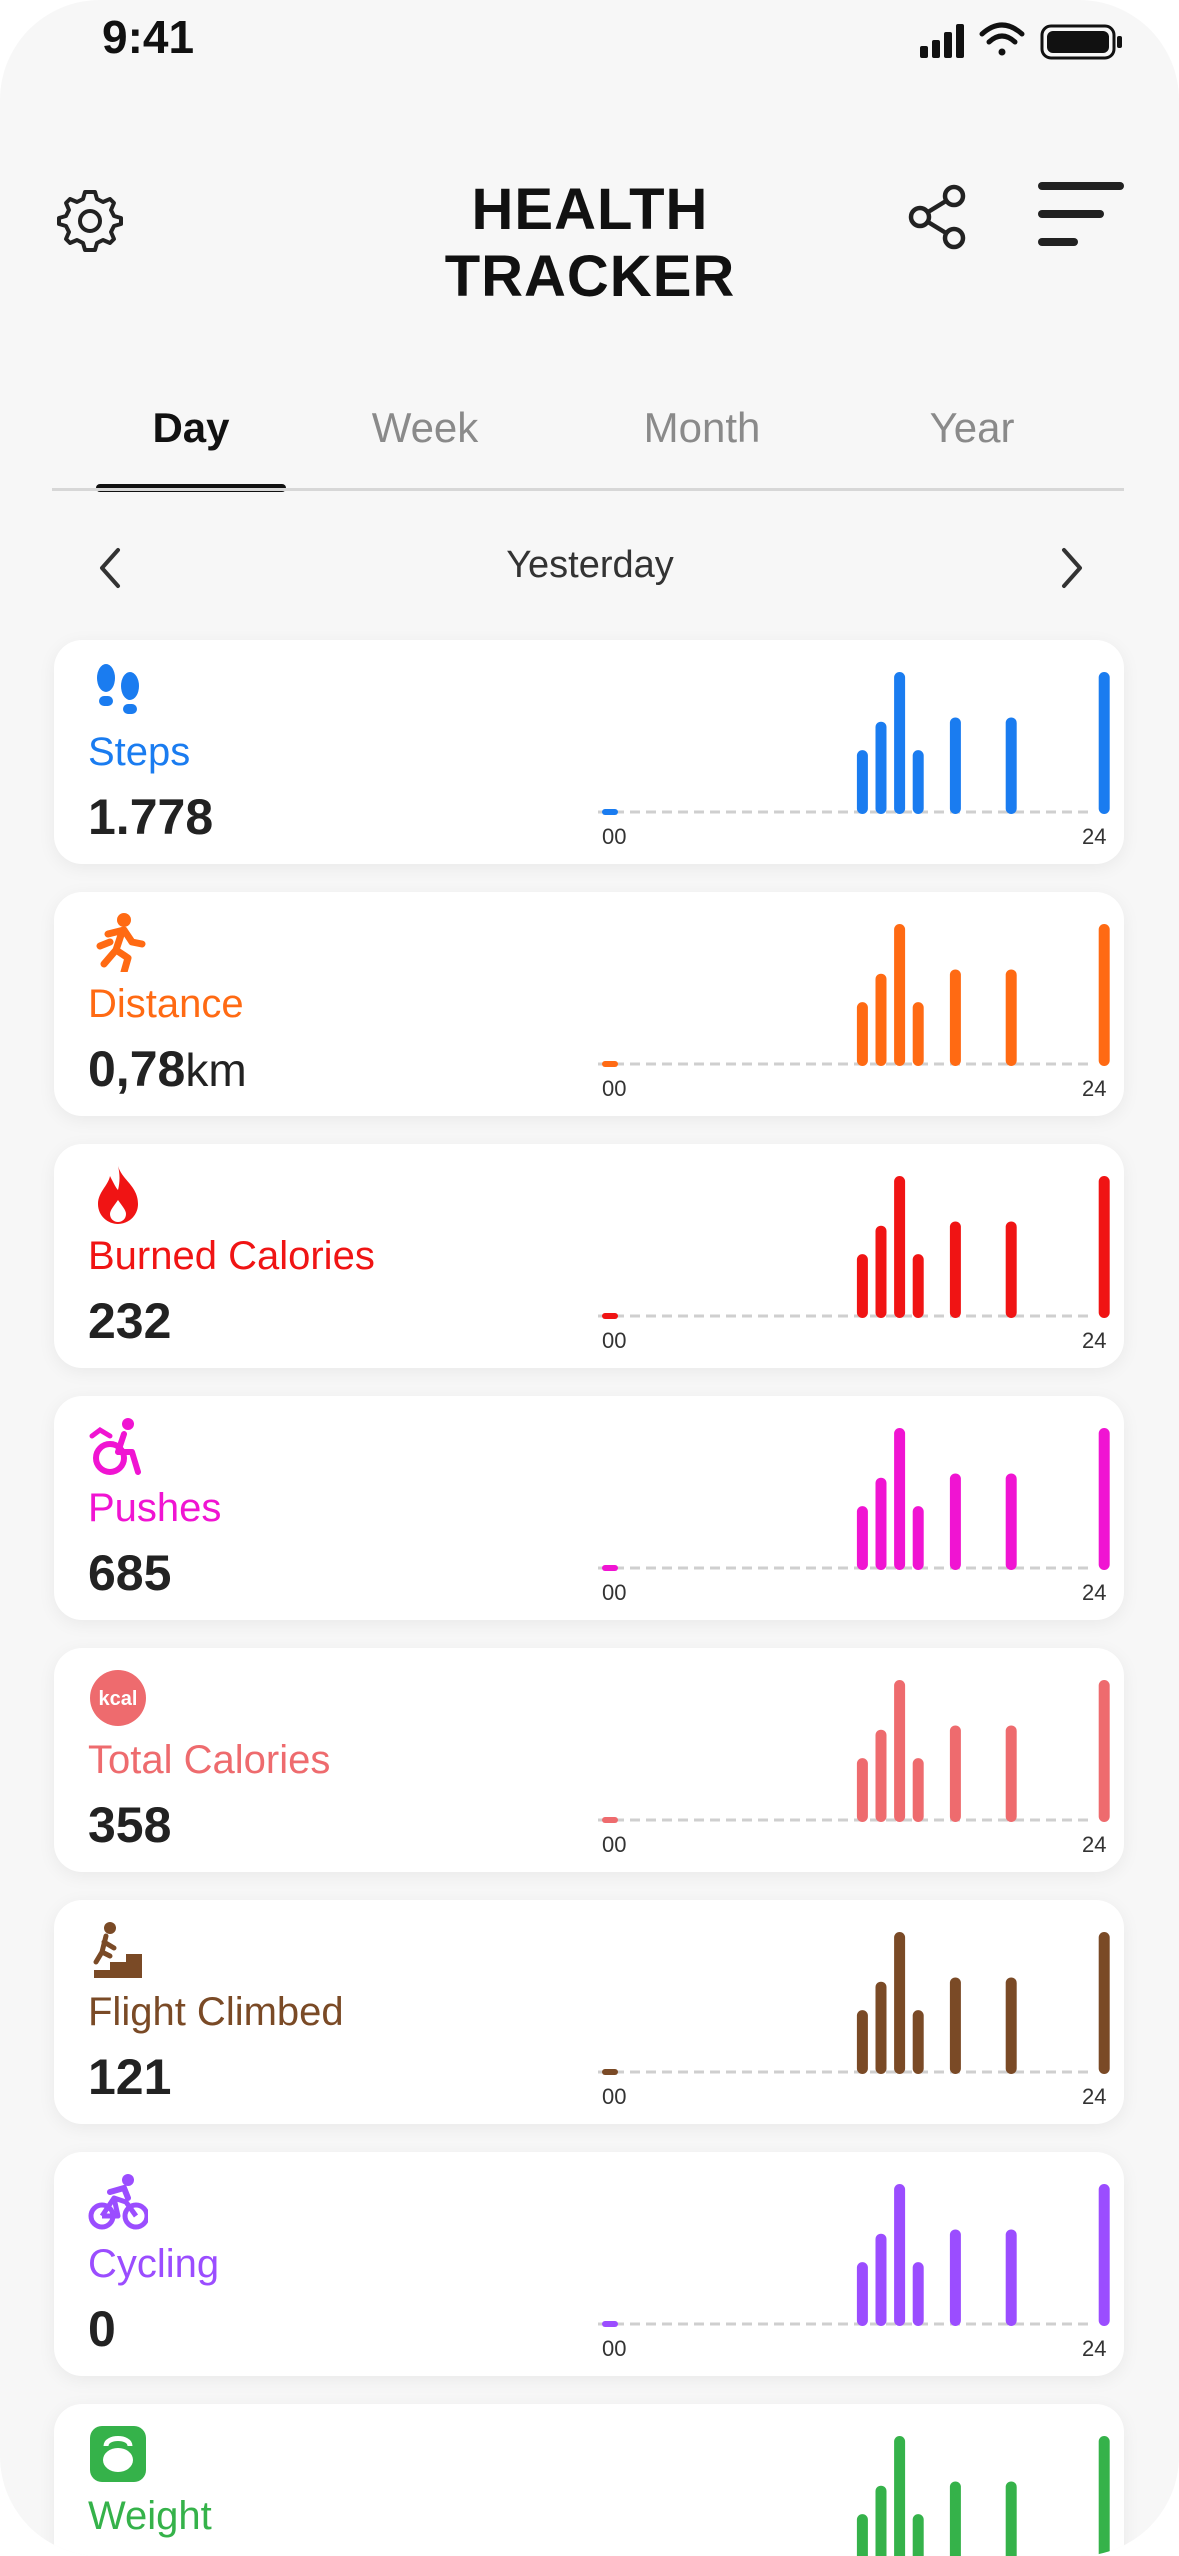 This screenshot has height=2556, width=1179. I want to click on chevron-left-icon, so click(110, 568).